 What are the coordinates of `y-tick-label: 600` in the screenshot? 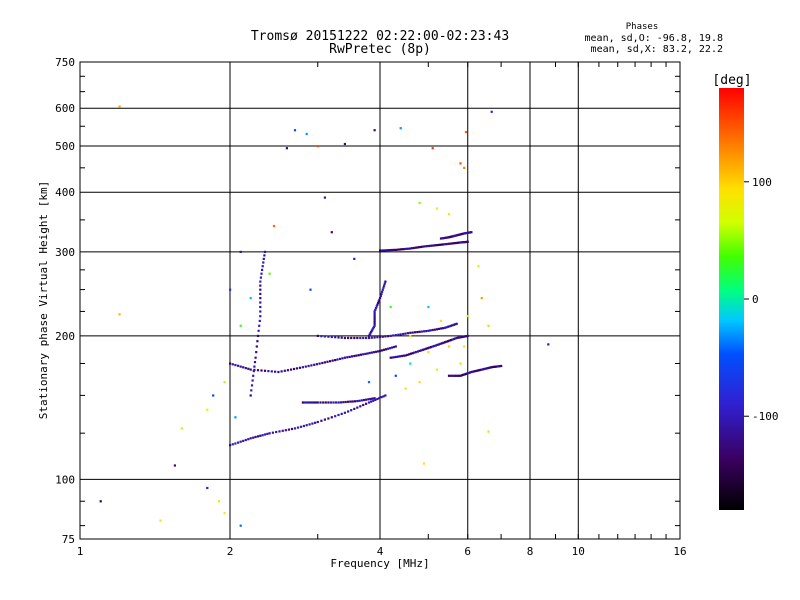 It's located at (65, 108).